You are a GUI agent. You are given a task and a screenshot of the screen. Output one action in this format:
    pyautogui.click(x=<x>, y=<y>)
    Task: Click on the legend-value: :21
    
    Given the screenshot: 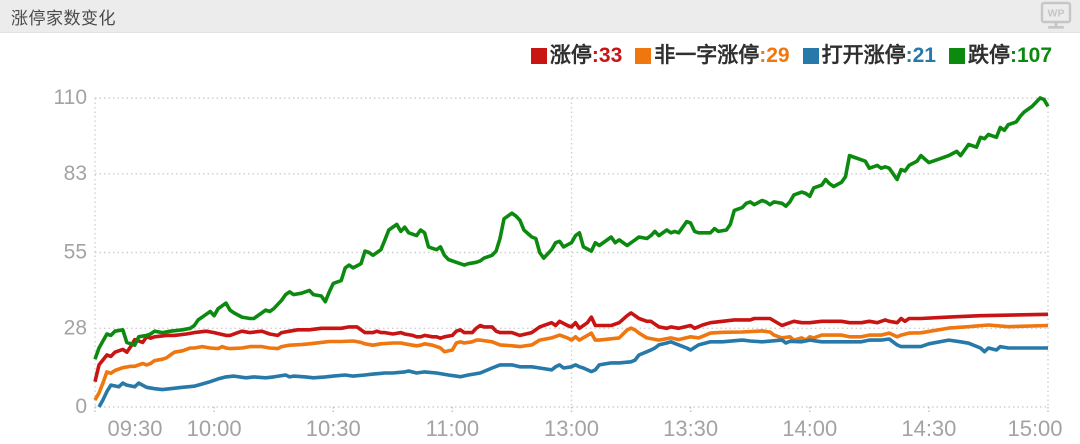 What is the action you would take?
    pyautogui.click(x=920, y=55)
    